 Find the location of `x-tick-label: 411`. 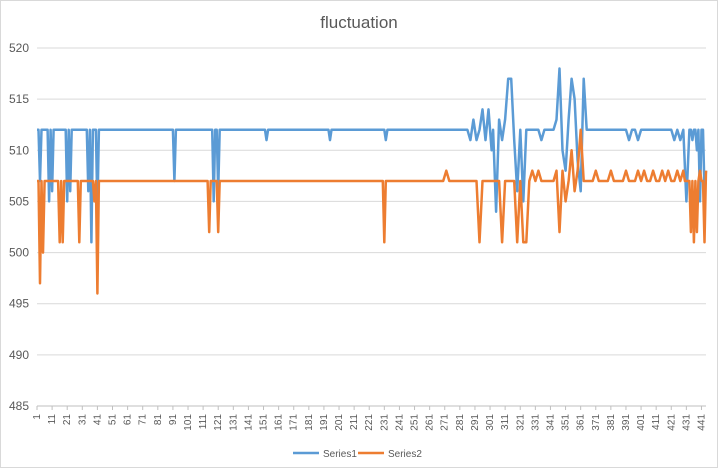

x-tick-label: 411 is located at coordinates (656, 422).